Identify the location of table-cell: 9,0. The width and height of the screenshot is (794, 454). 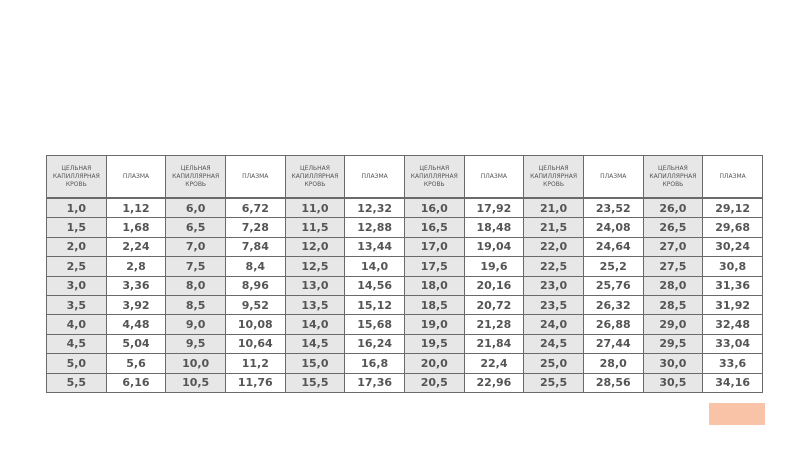
(195, 324).